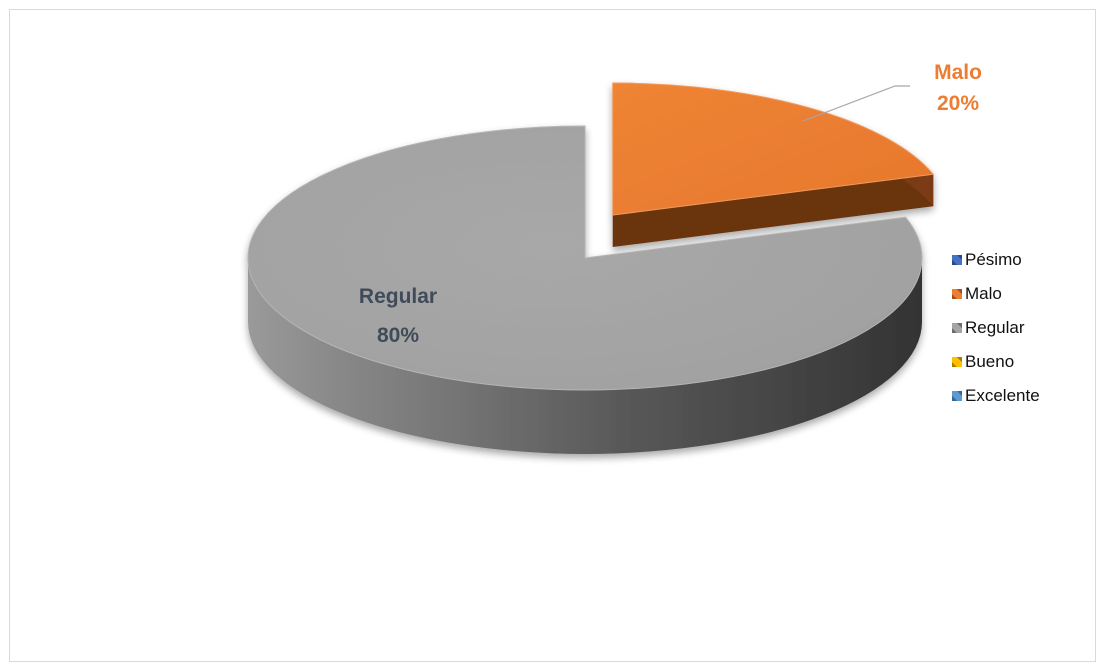 The width and height of the screenshot is (1106, 672). Describe the element at coordinates (958, 103) in the screenshot. I see `malo-label-value: 20%` at that location.